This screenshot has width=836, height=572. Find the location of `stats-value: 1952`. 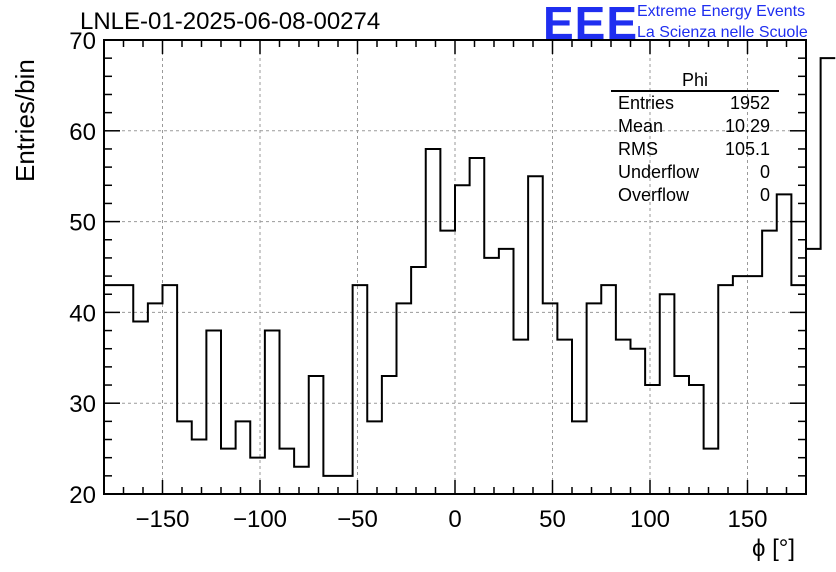

stats-value: 1952 is located at coordinates (749, 103).